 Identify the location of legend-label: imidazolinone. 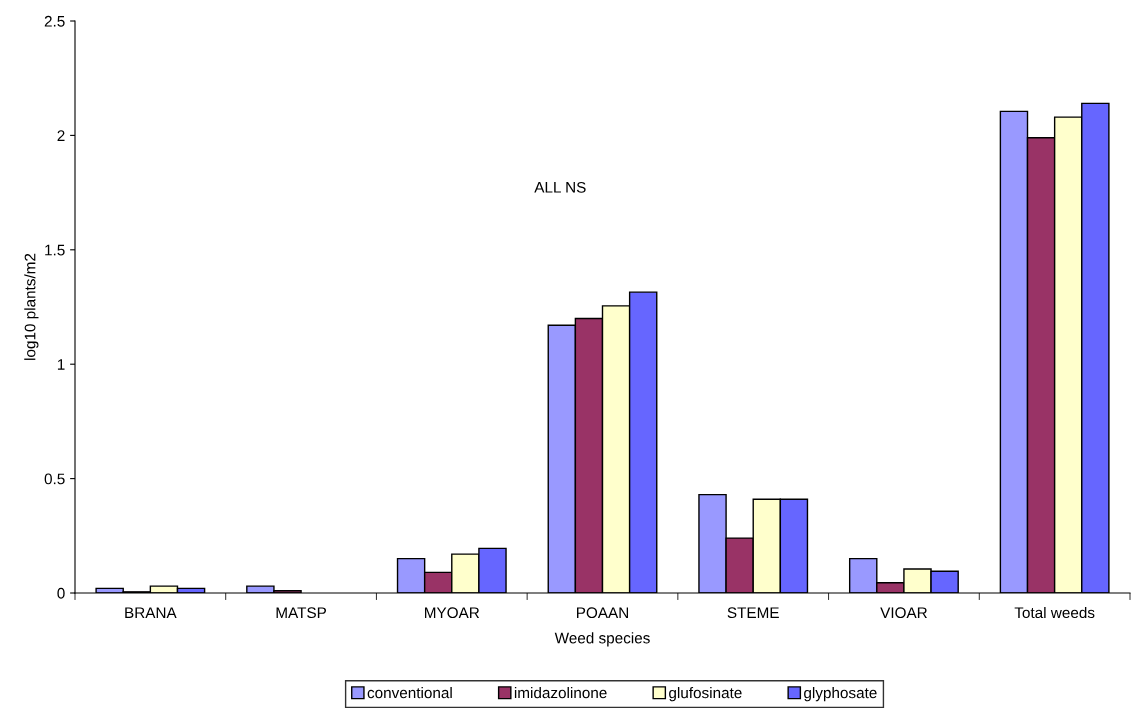
(560, 693).